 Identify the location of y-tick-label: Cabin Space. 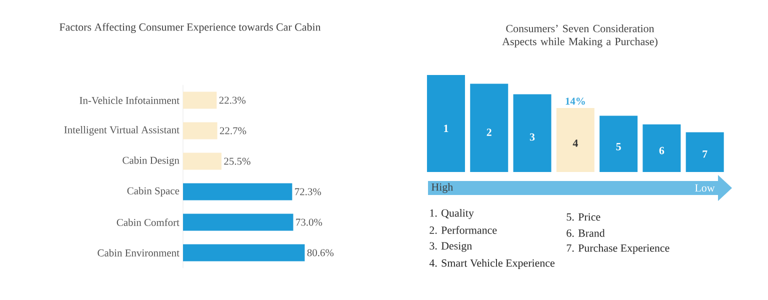
(153, 191).